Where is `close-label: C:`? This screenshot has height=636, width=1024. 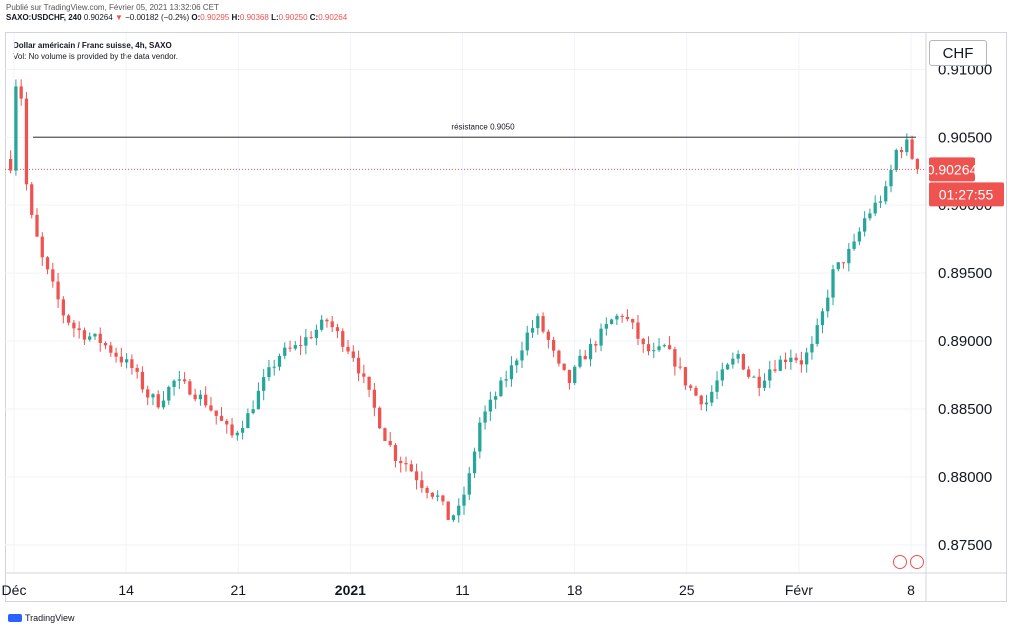
close-label: C: is located at coordinates (314, 17).